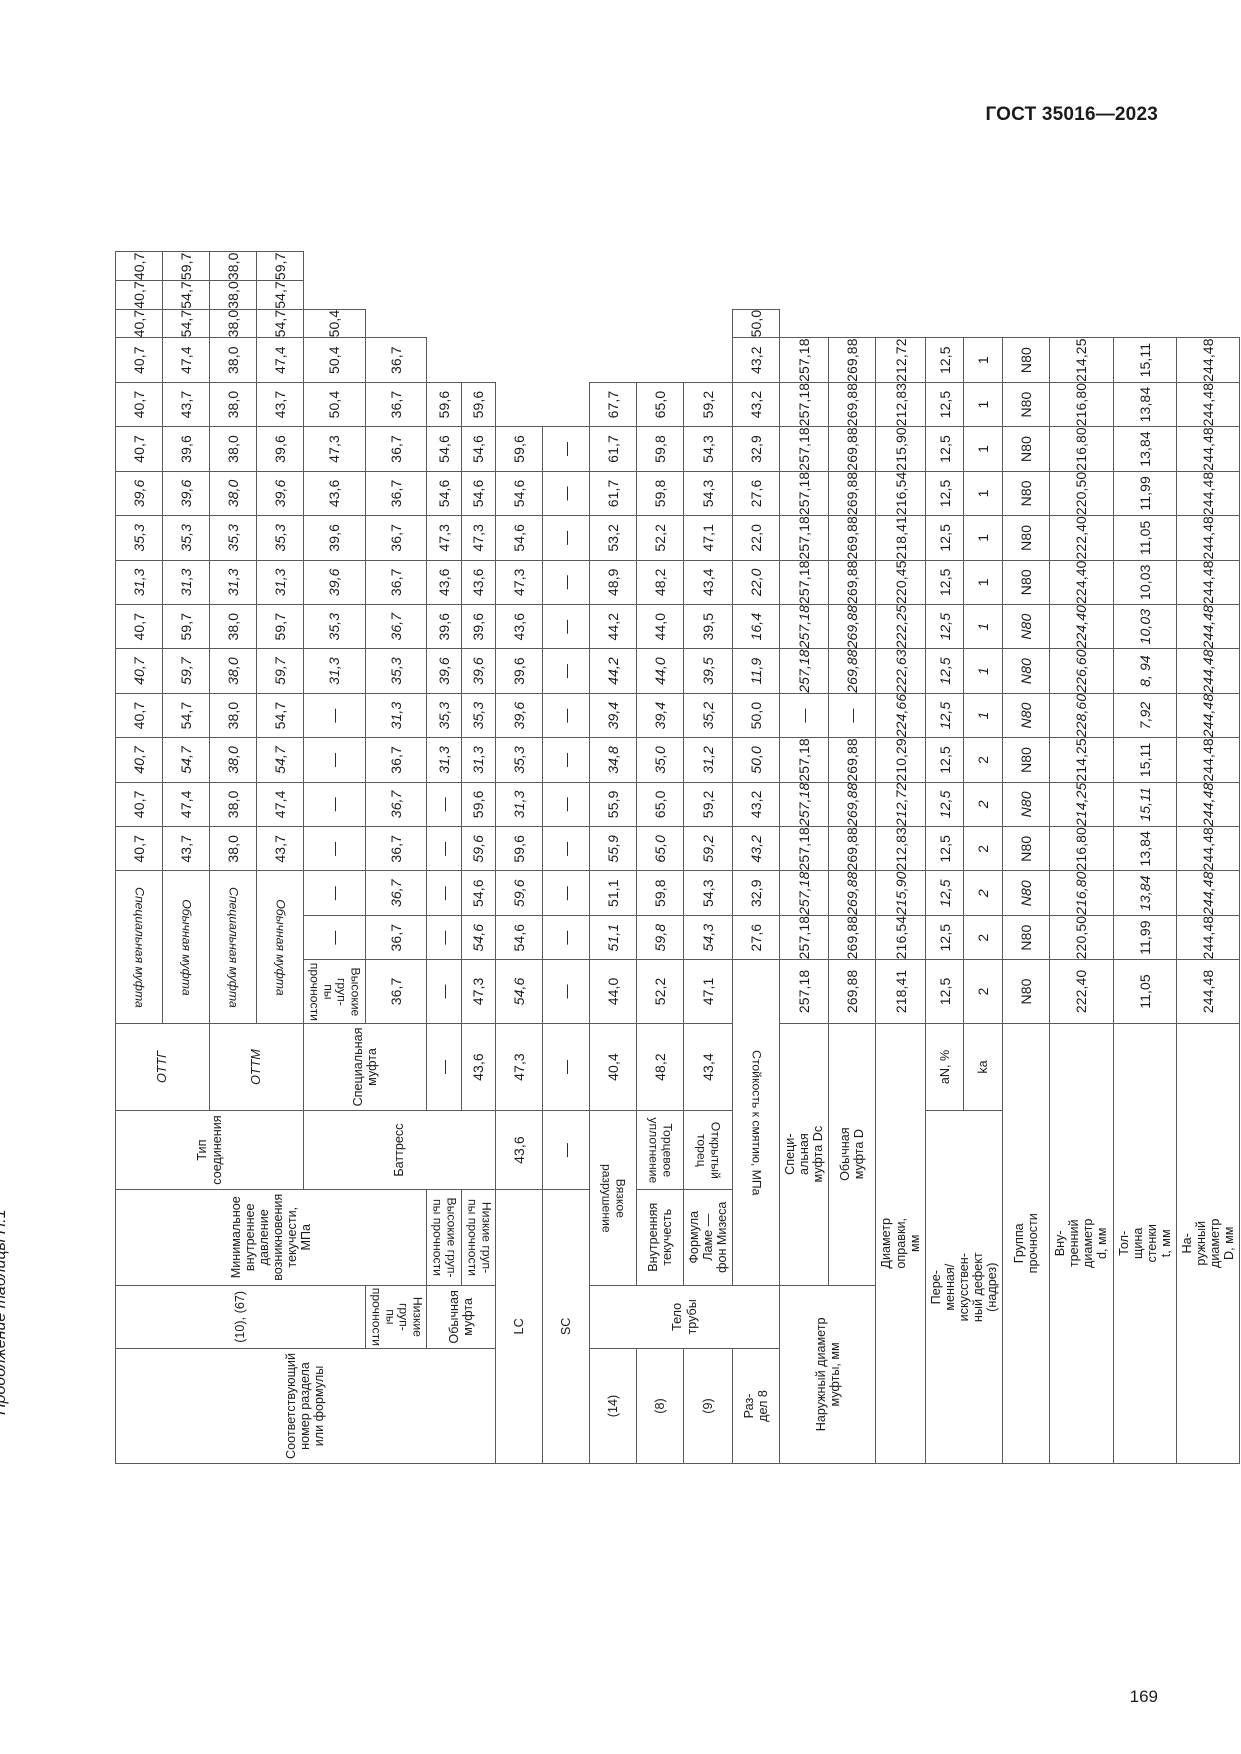 This screenshot has height=1754, width=1241. I want to click on end-seal-r15: 65,0, so click(660, 404).